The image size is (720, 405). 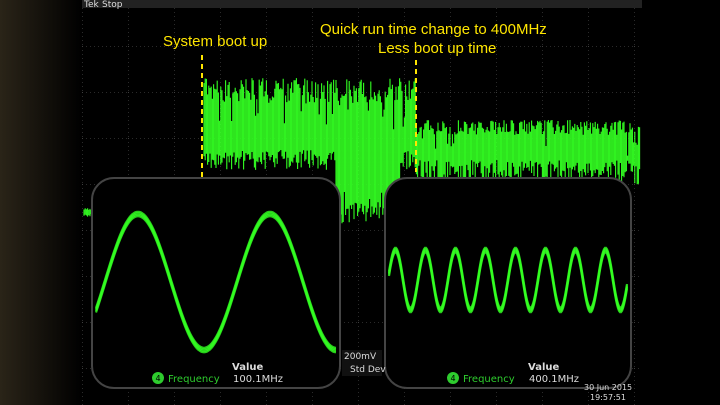 What do you see at coordinates (91, 5) in the screenshot?
I see `brand: Tek` at bounding box center [91, 5].